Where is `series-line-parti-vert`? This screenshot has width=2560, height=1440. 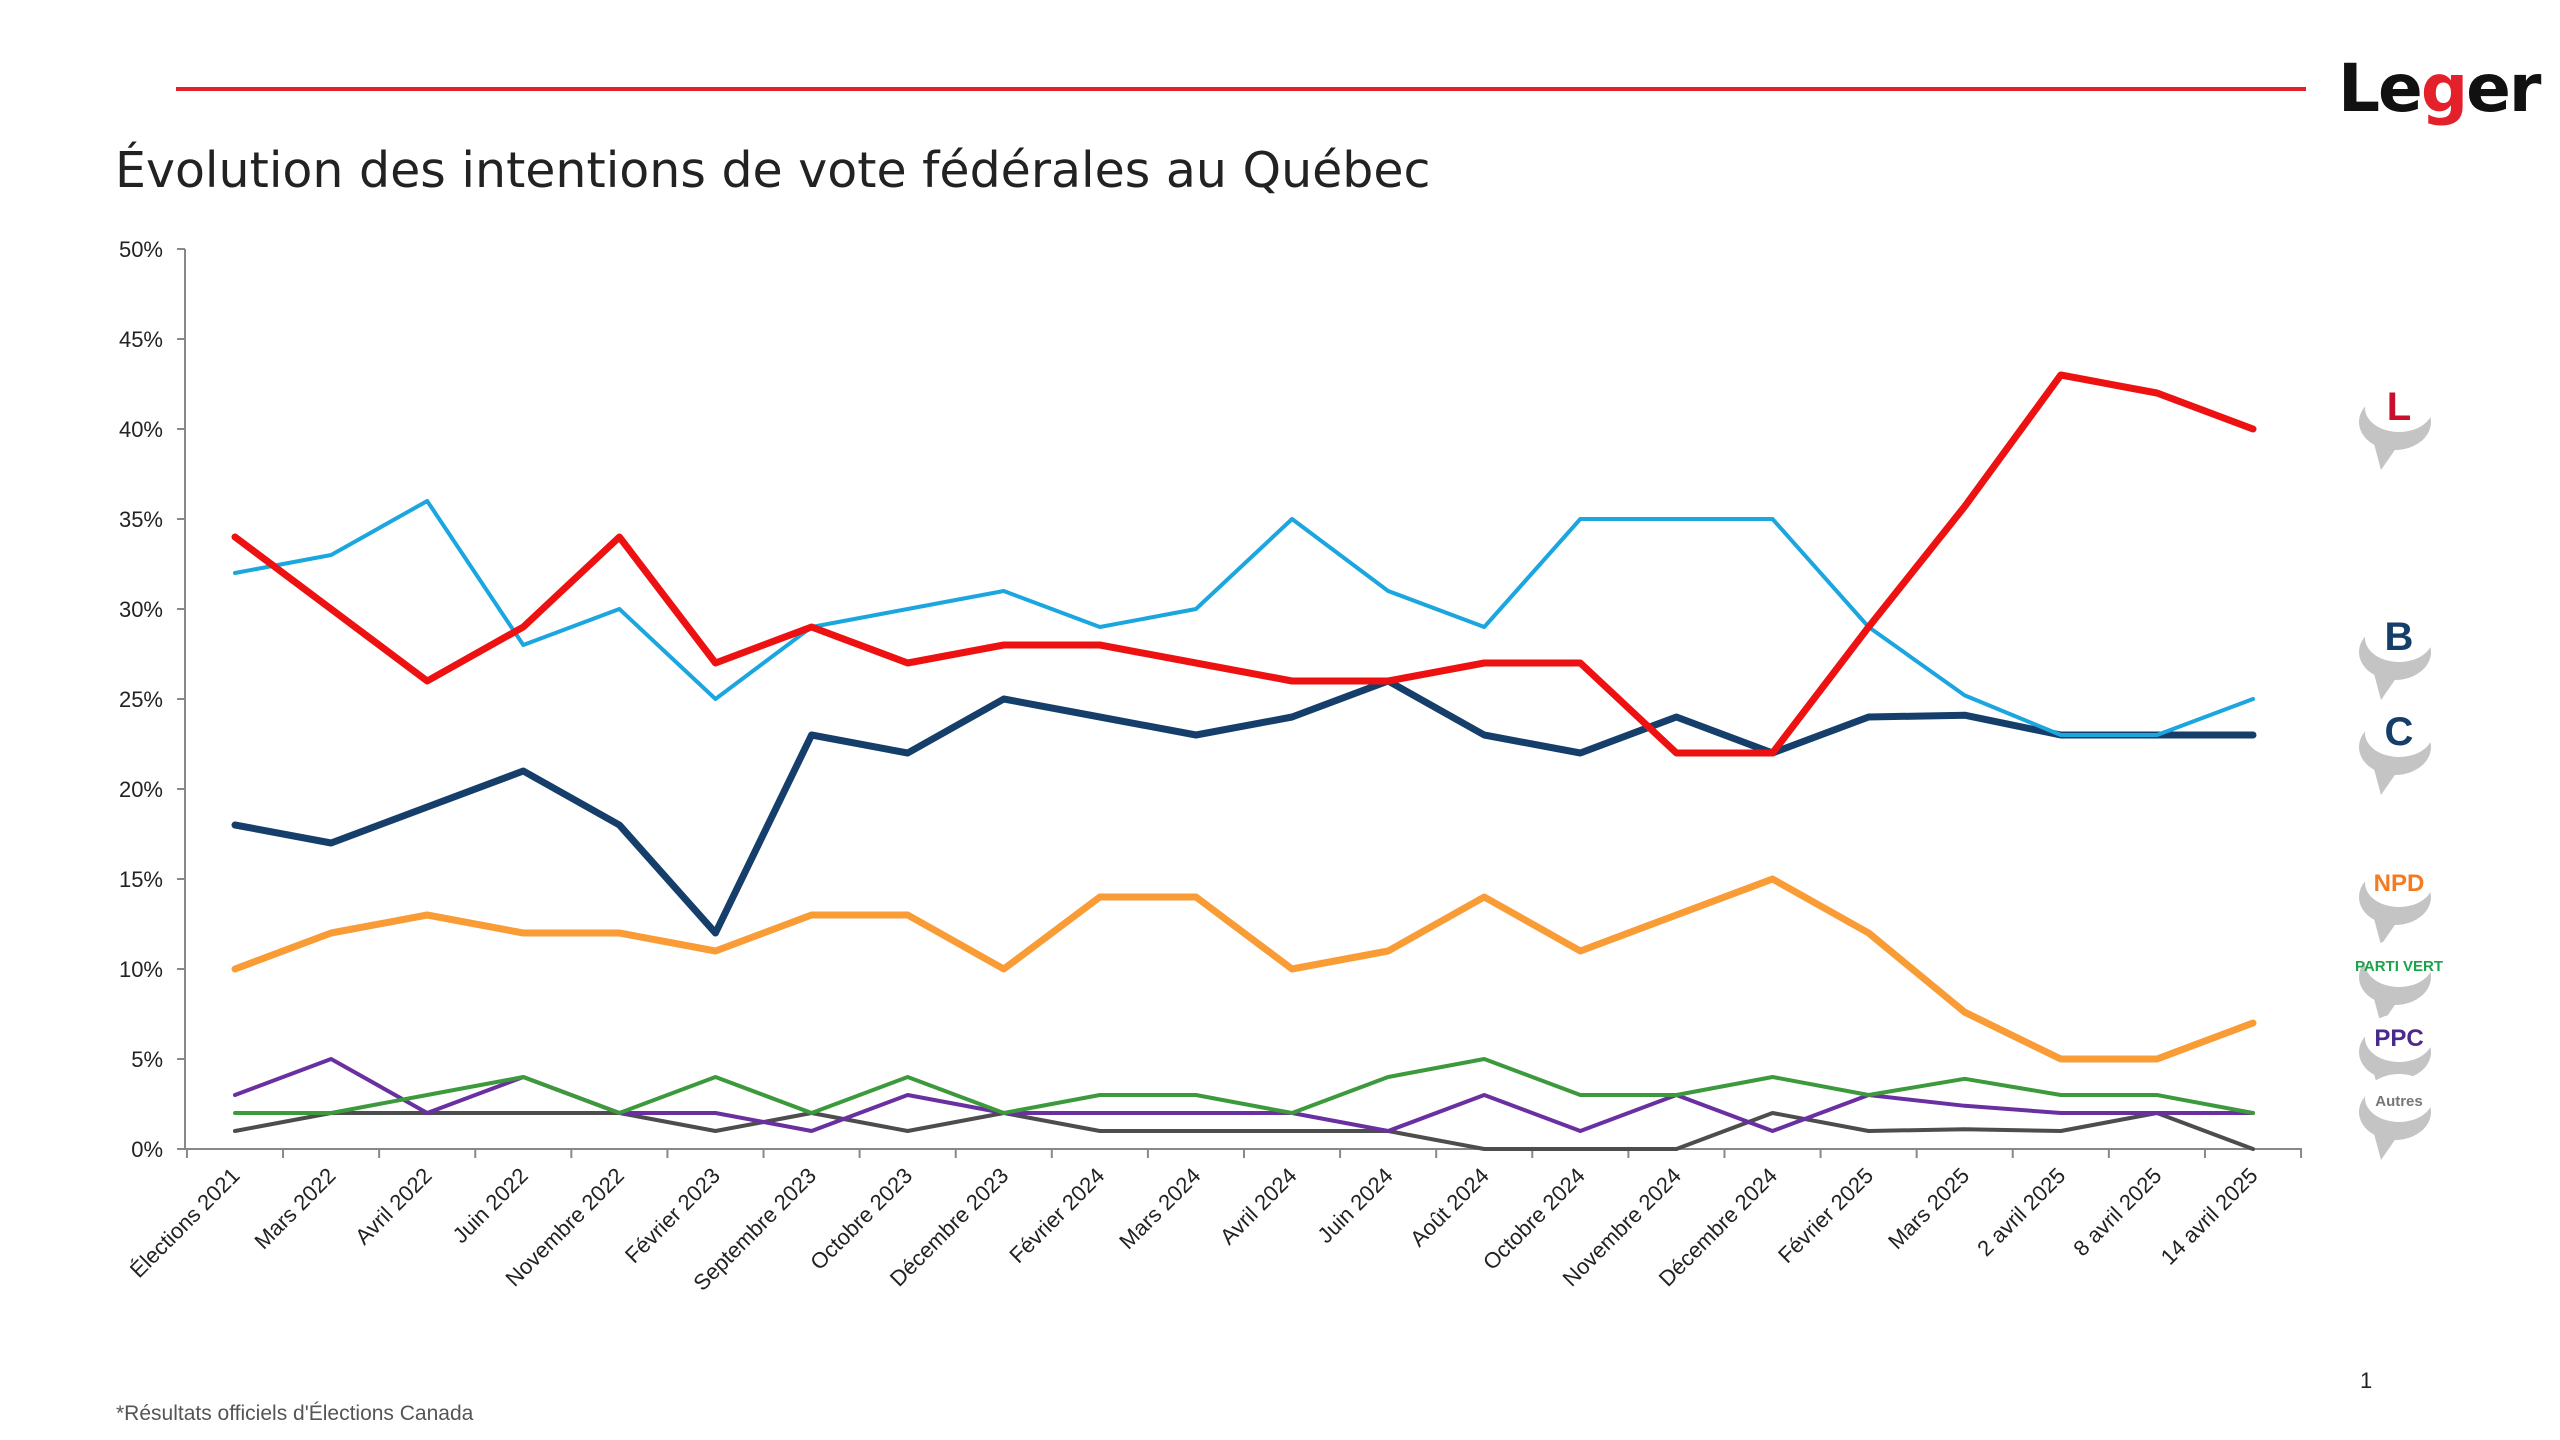 series-line-parti-vert is located at coordinates (1244, 1086).